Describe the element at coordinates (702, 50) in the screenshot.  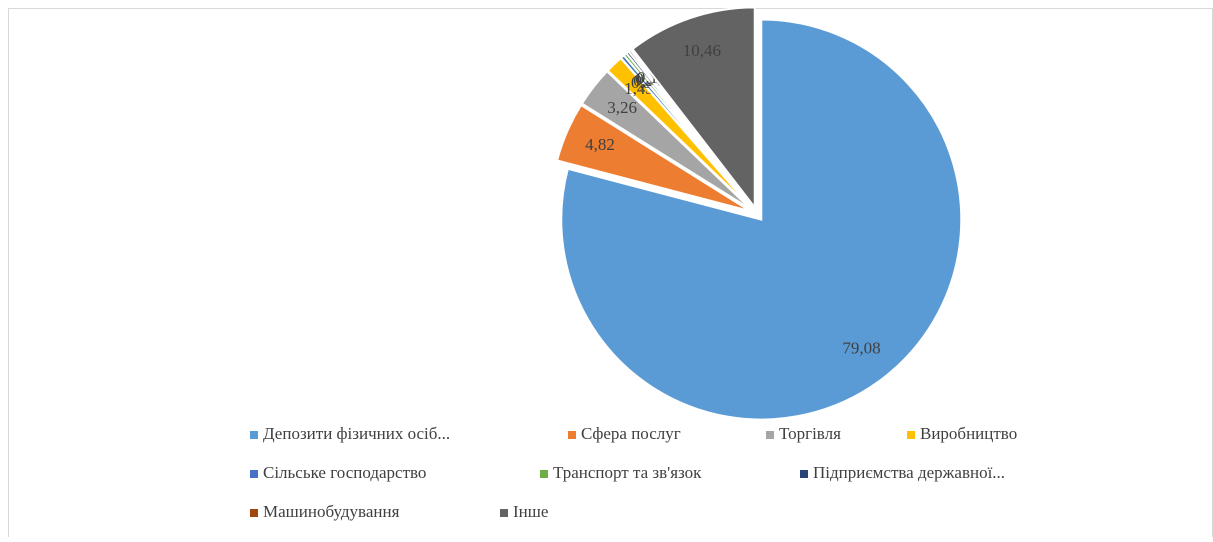
I see `data-label: 10,46` at that location.